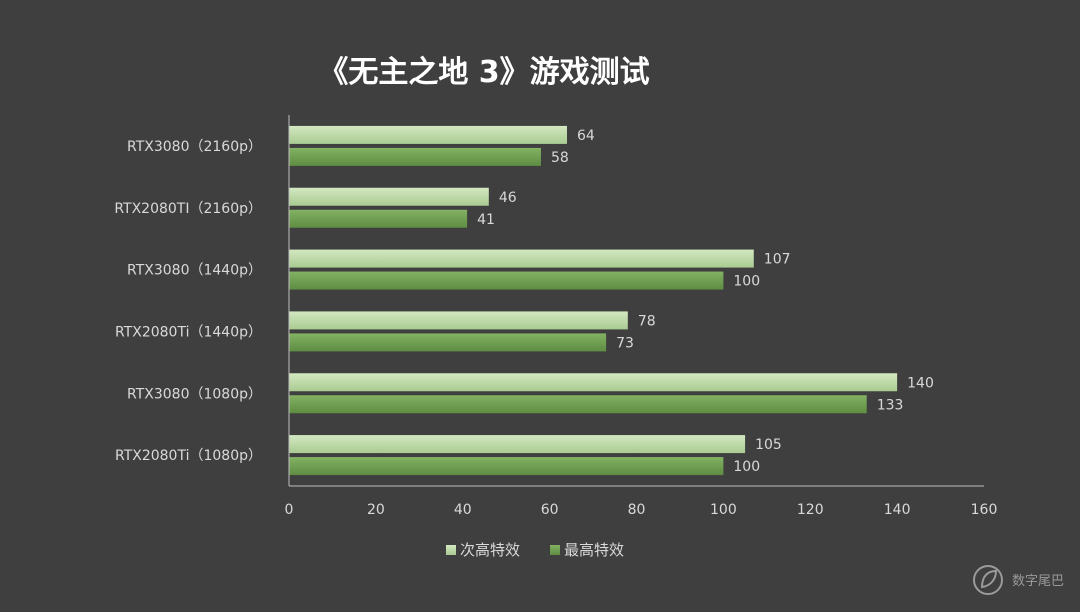  Describe the element at coordinates (890, 405) in the screenshot. I see `data-label: 133` at that location.